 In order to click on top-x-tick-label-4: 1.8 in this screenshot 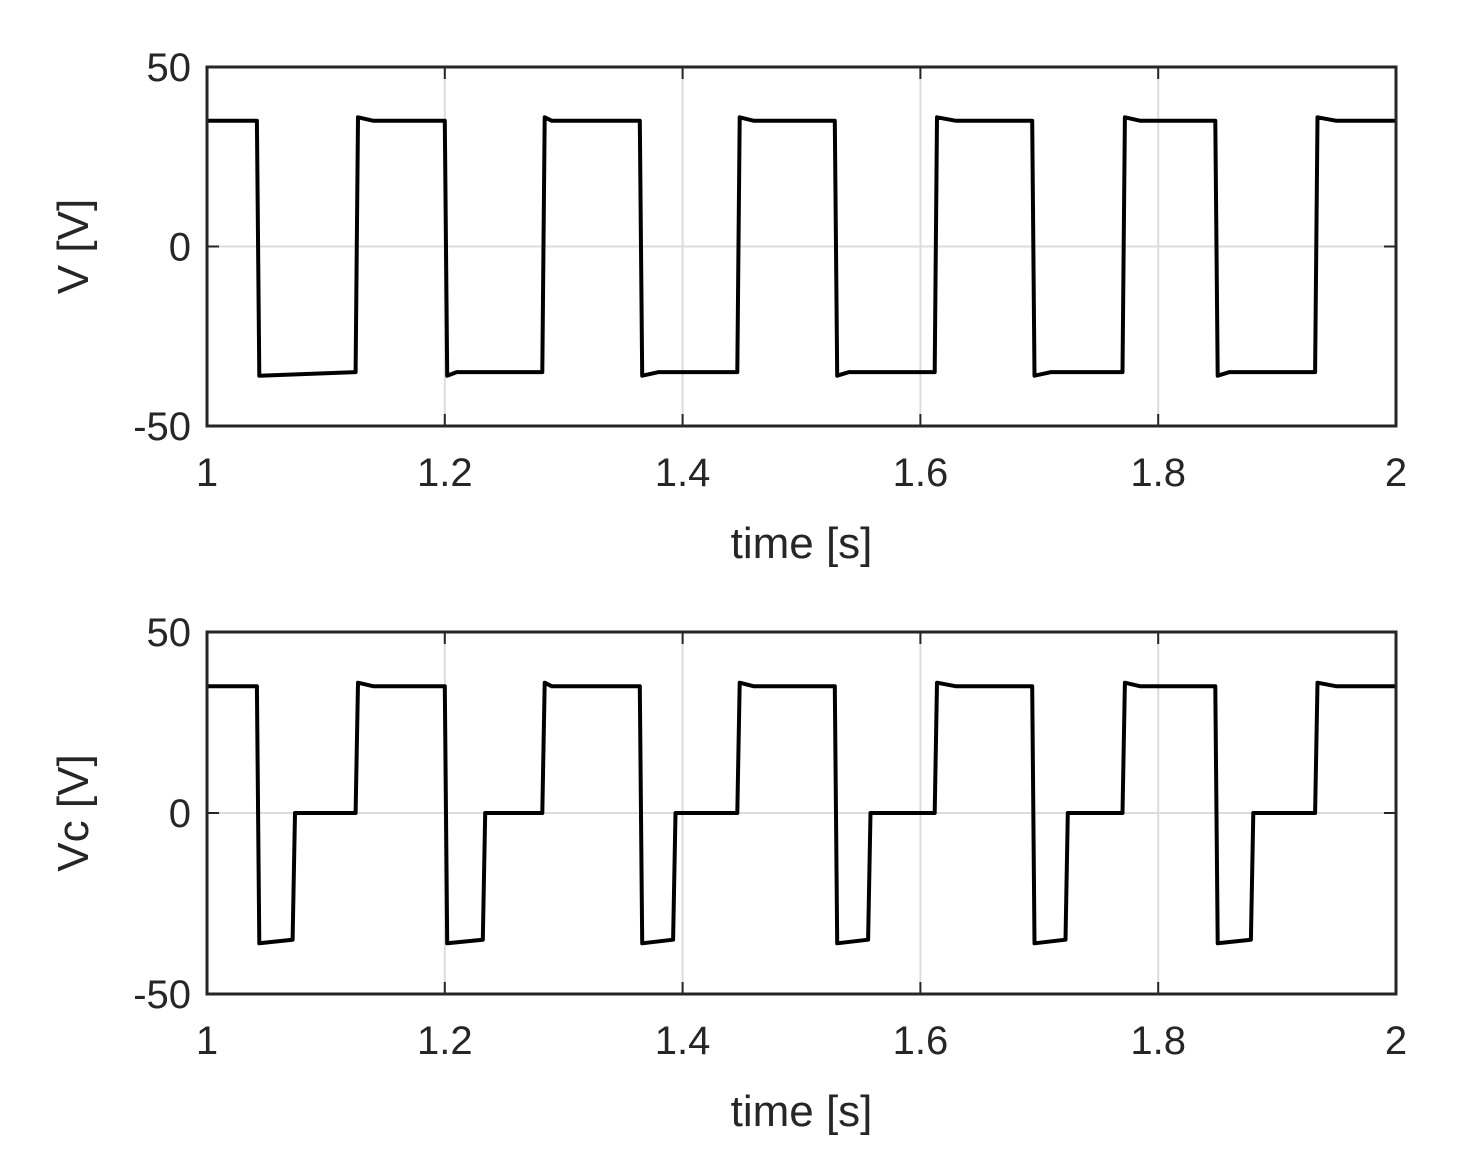, I will do `click(1158, 473)`.